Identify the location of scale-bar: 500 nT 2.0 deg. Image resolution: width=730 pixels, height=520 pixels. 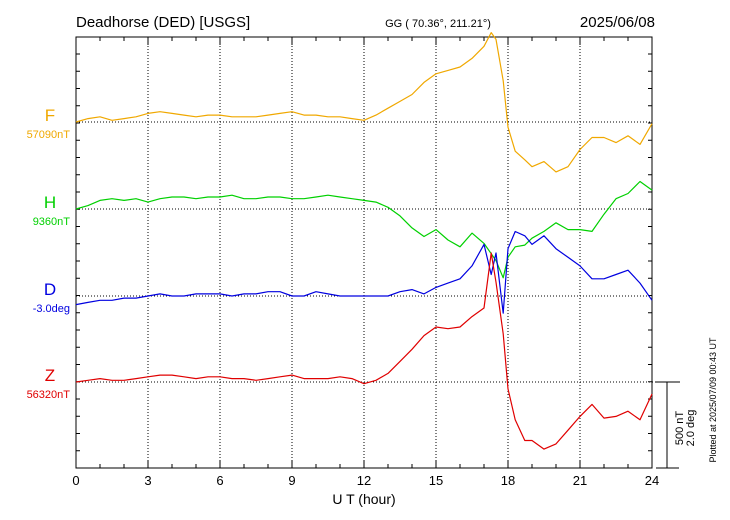
(676, 425).